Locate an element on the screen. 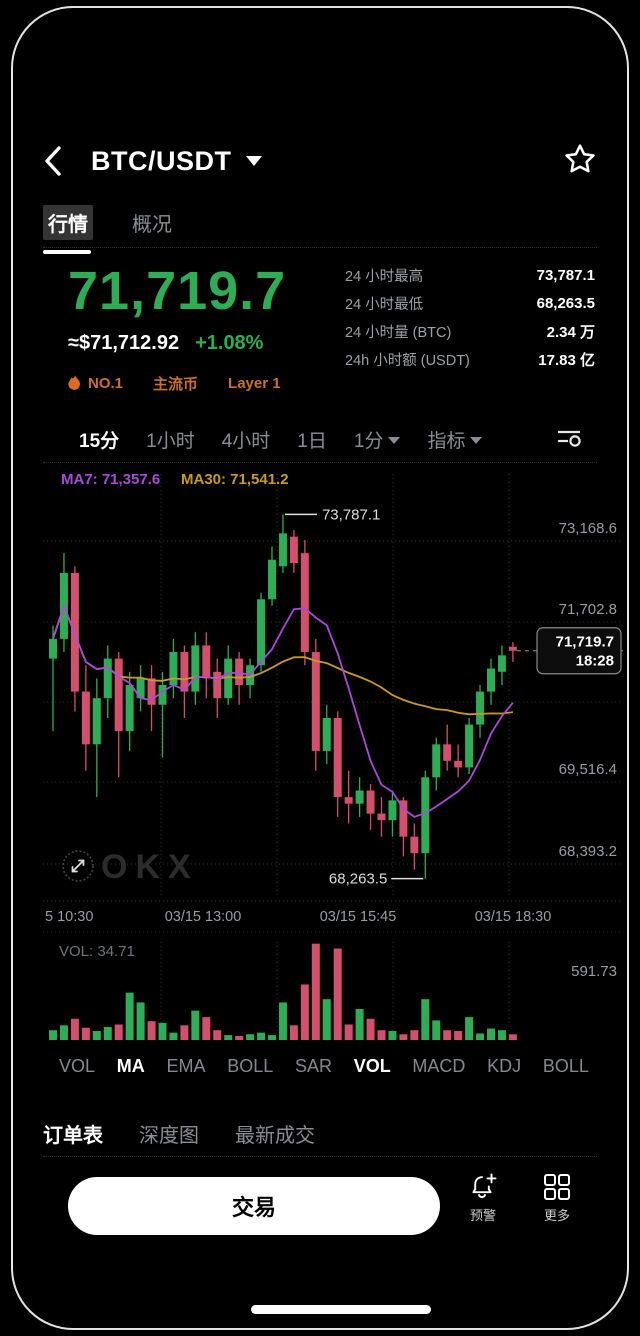  indicator-ema: EMA is located at coordinates (186, 1065).